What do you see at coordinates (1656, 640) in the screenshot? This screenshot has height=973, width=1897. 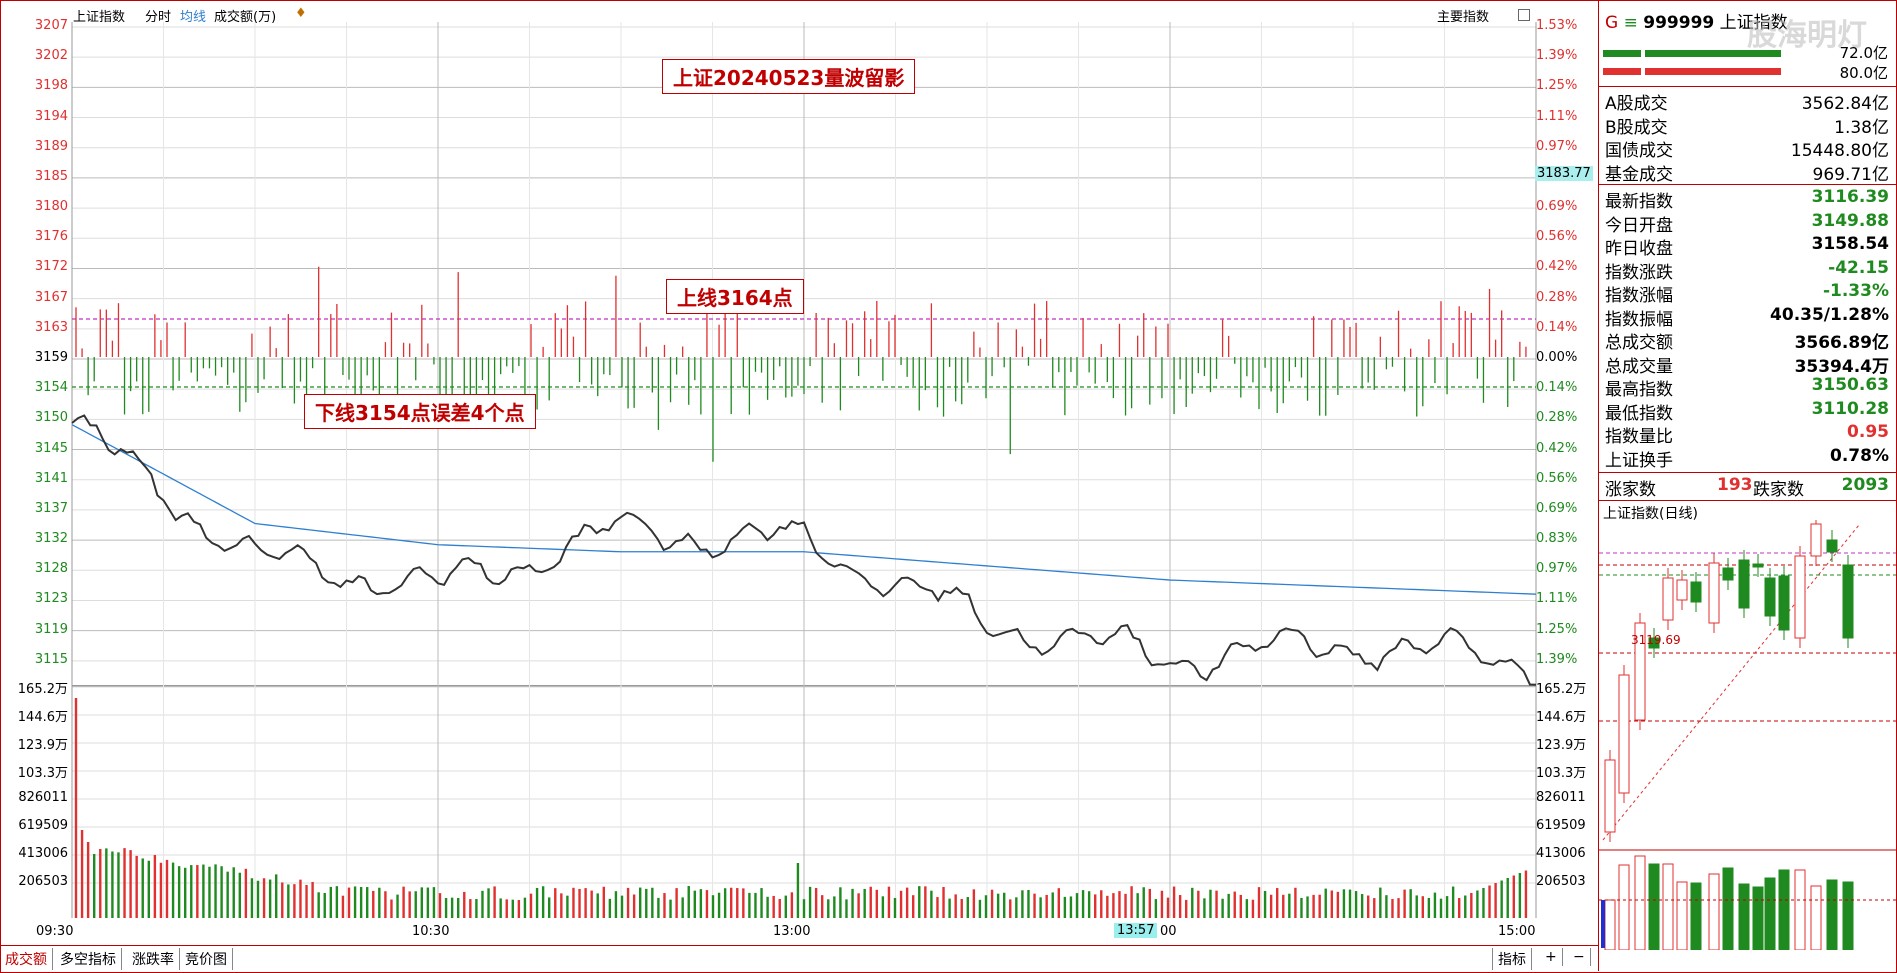 I see `daily-low-mark: 3119.69` at bounding box center [1656, 640].